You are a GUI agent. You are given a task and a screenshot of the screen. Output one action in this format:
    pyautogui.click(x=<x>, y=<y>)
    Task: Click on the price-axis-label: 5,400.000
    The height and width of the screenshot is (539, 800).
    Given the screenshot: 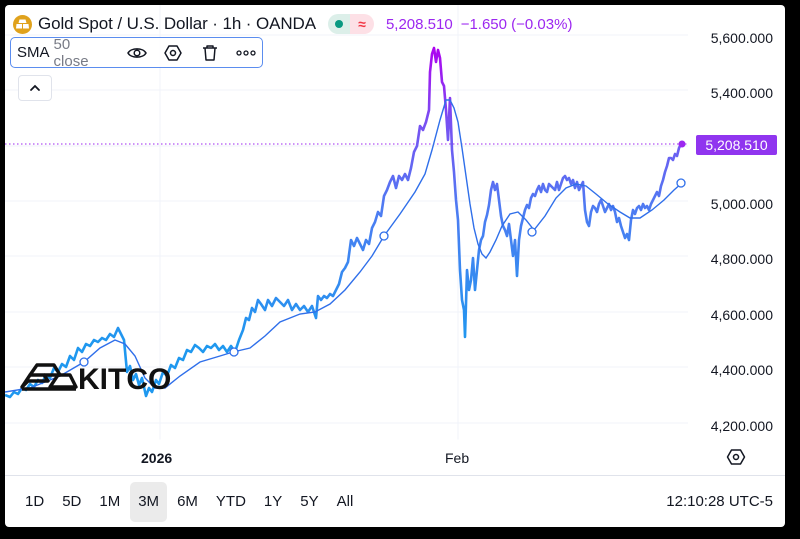 What is the action you would take?
    pyautogui.click(x=741, y=93)
    